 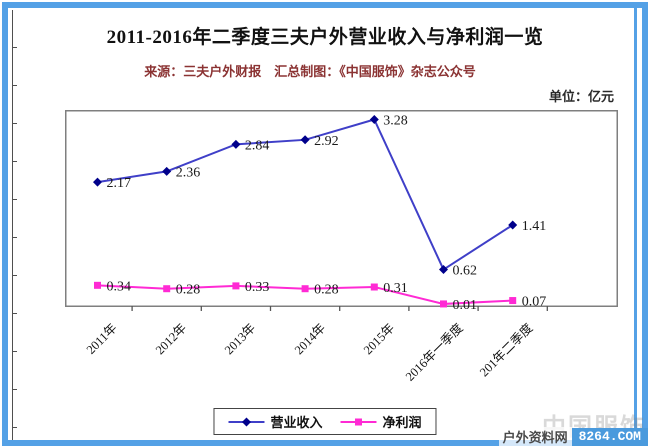 What do you see at coordinates (188, 172) in the screenshot?
I see `data-label: 2.36` at bounding box center [188, 172].